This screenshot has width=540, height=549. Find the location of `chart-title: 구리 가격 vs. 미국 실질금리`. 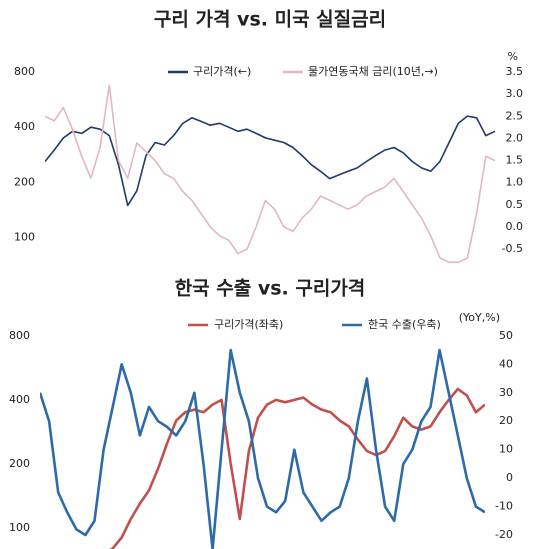

chart-title: 구리 가격 vs. 미국 실질금리 is located at coordinates (270, 20).